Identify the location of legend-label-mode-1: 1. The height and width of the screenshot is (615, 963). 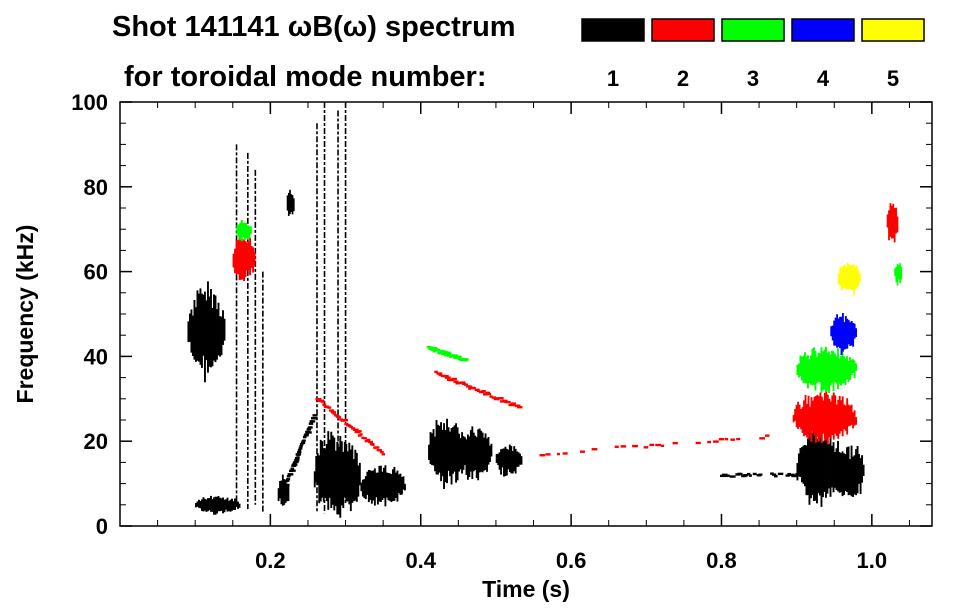
(613, 78).